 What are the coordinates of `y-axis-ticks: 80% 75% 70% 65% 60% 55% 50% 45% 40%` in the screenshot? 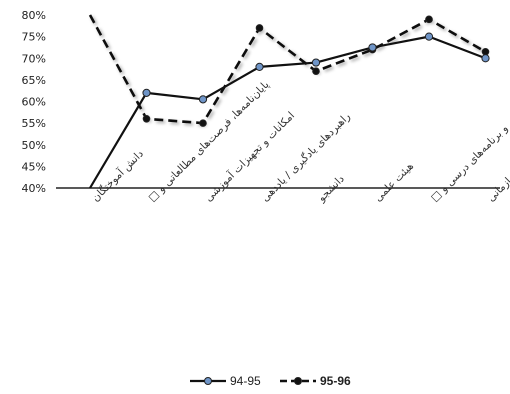 It's located at (34, 102).